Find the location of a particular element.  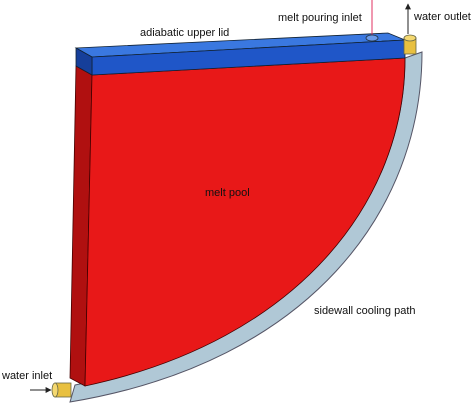

cooling-path-label: sidewall cooling path is located at coordinates (365, 311).